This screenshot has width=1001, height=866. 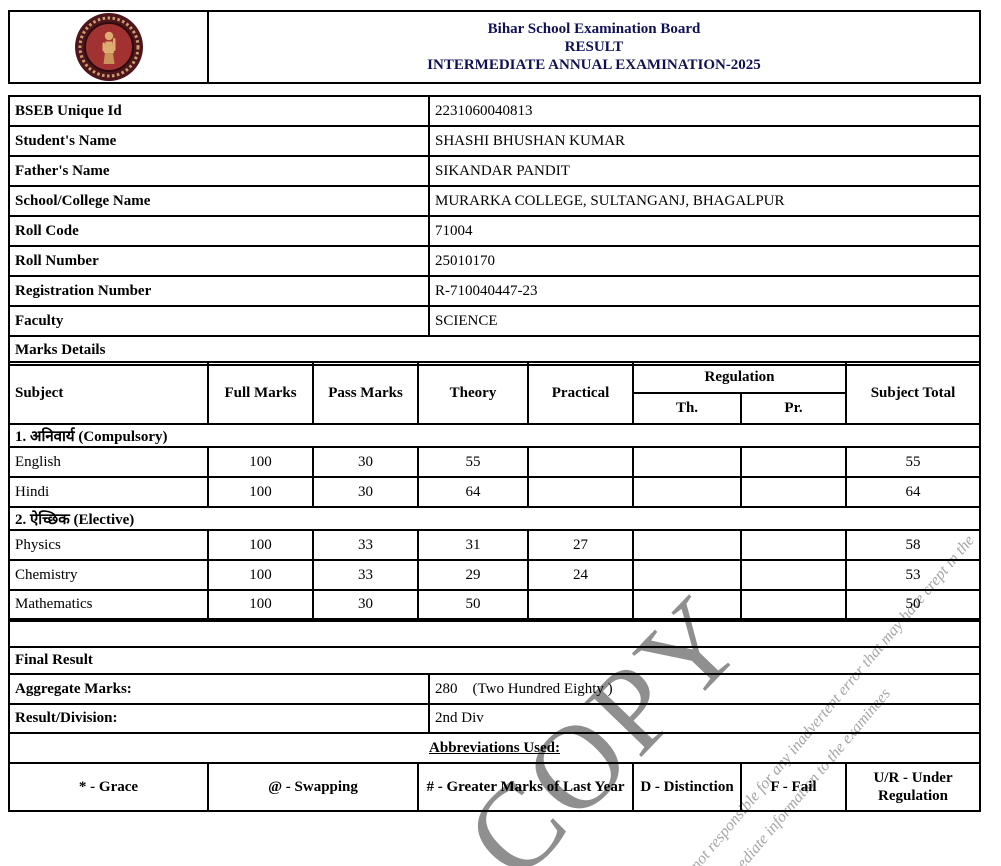 What do you see at coordinates (219, 261) in the screenshot?
I see `detail-label: Roll Number` at bounding box center [219, 261].